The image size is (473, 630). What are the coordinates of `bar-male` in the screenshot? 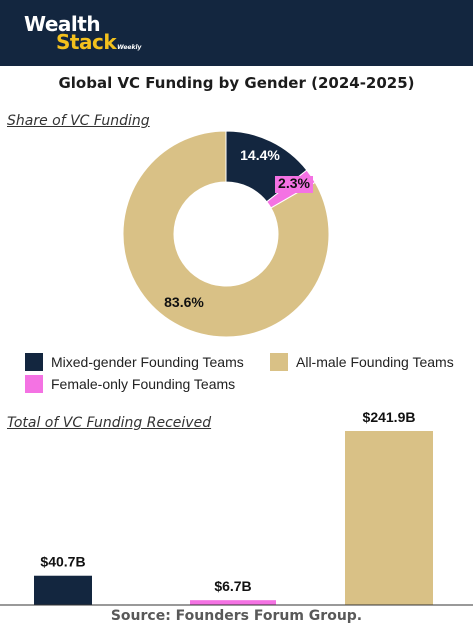 It's located at (389, 518).